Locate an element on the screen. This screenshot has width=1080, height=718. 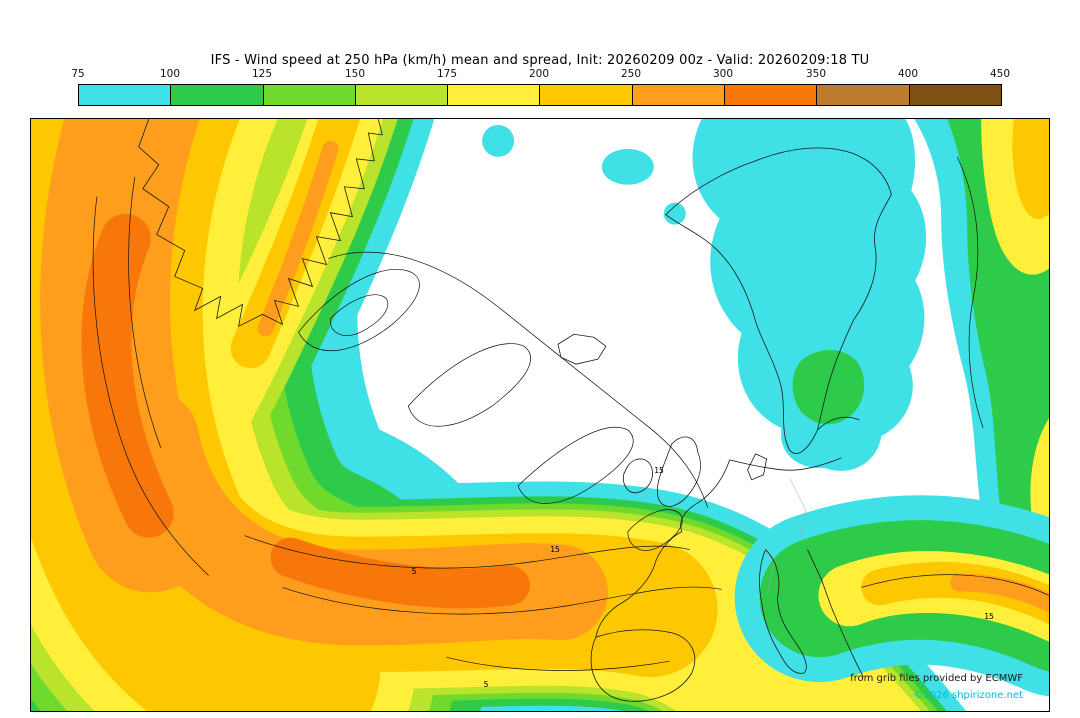
denmark-coast is located at coordinates (757, 467).